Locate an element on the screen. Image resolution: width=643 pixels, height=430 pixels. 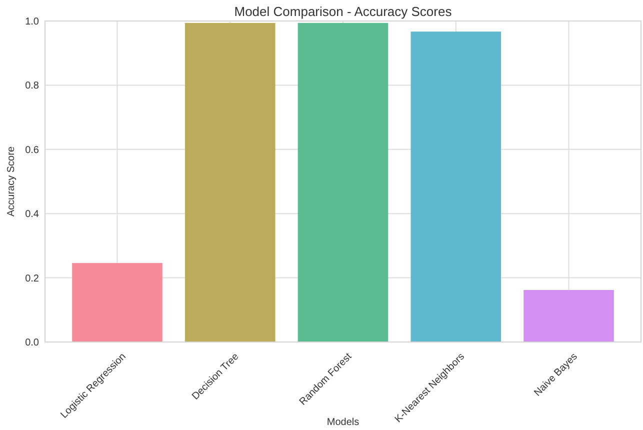
x-axis-title: Models is located at coordinates (343, 422).